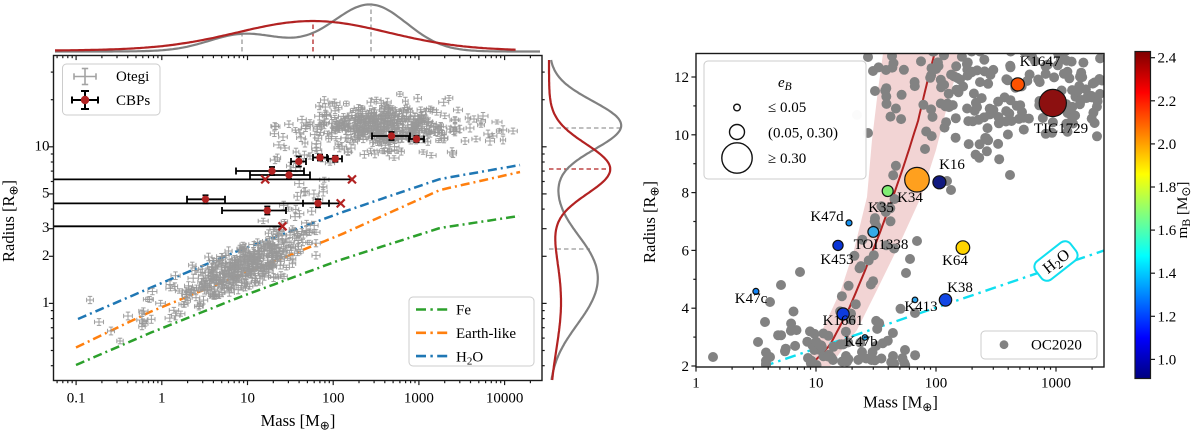  Describe the element at coordinates (486, 334) in the screenshot. I see `svg-text: Earth-like` at that location.